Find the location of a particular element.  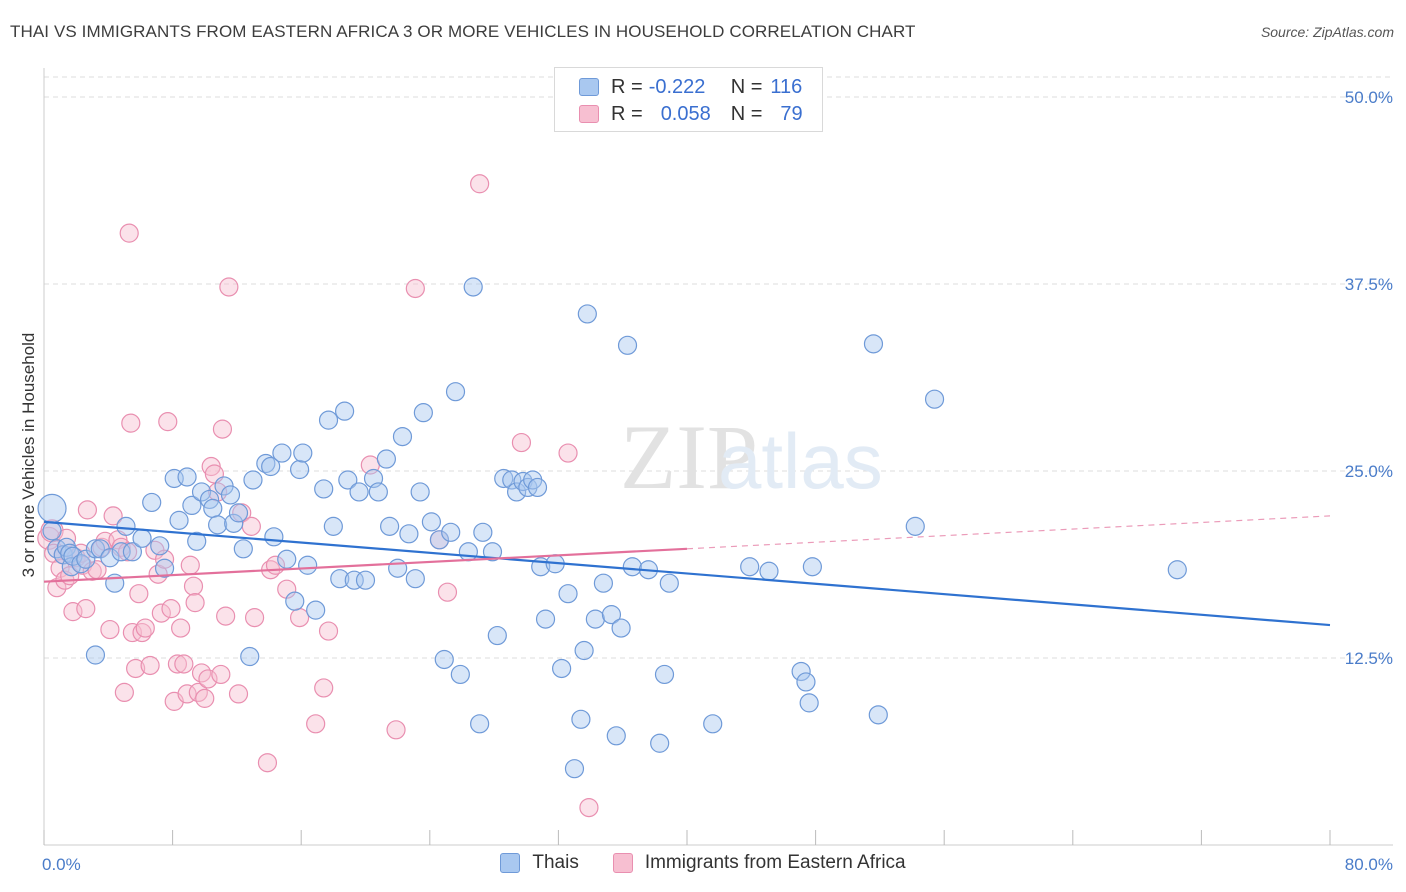

stats-legend: R = -0.222 N = 116 R = 0.058 N = 79 is located at coordinates (688, 99).